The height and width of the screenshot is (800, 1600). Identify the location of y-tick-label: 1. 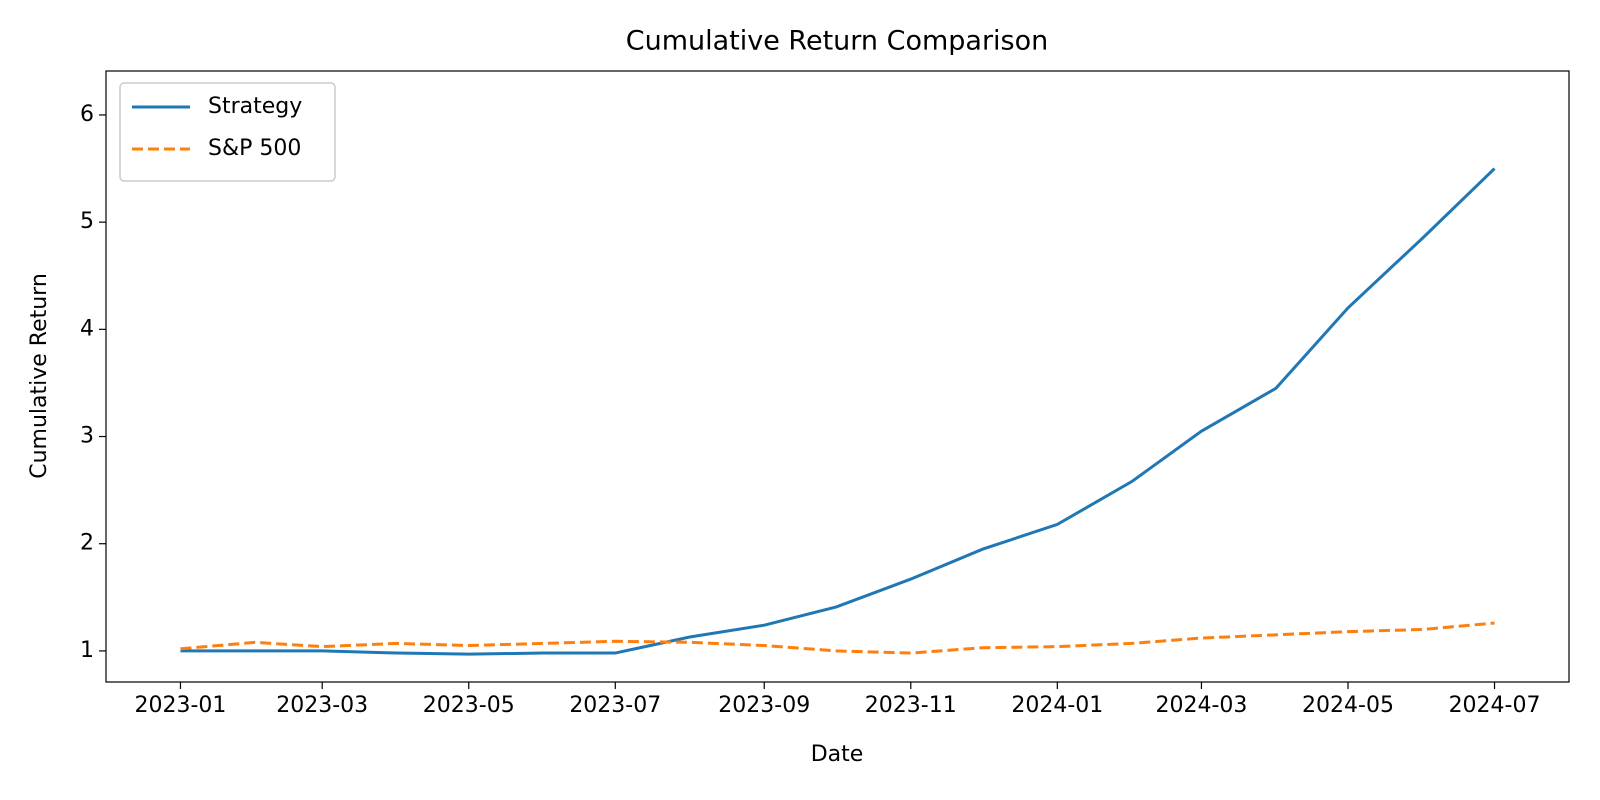
(87, 650).